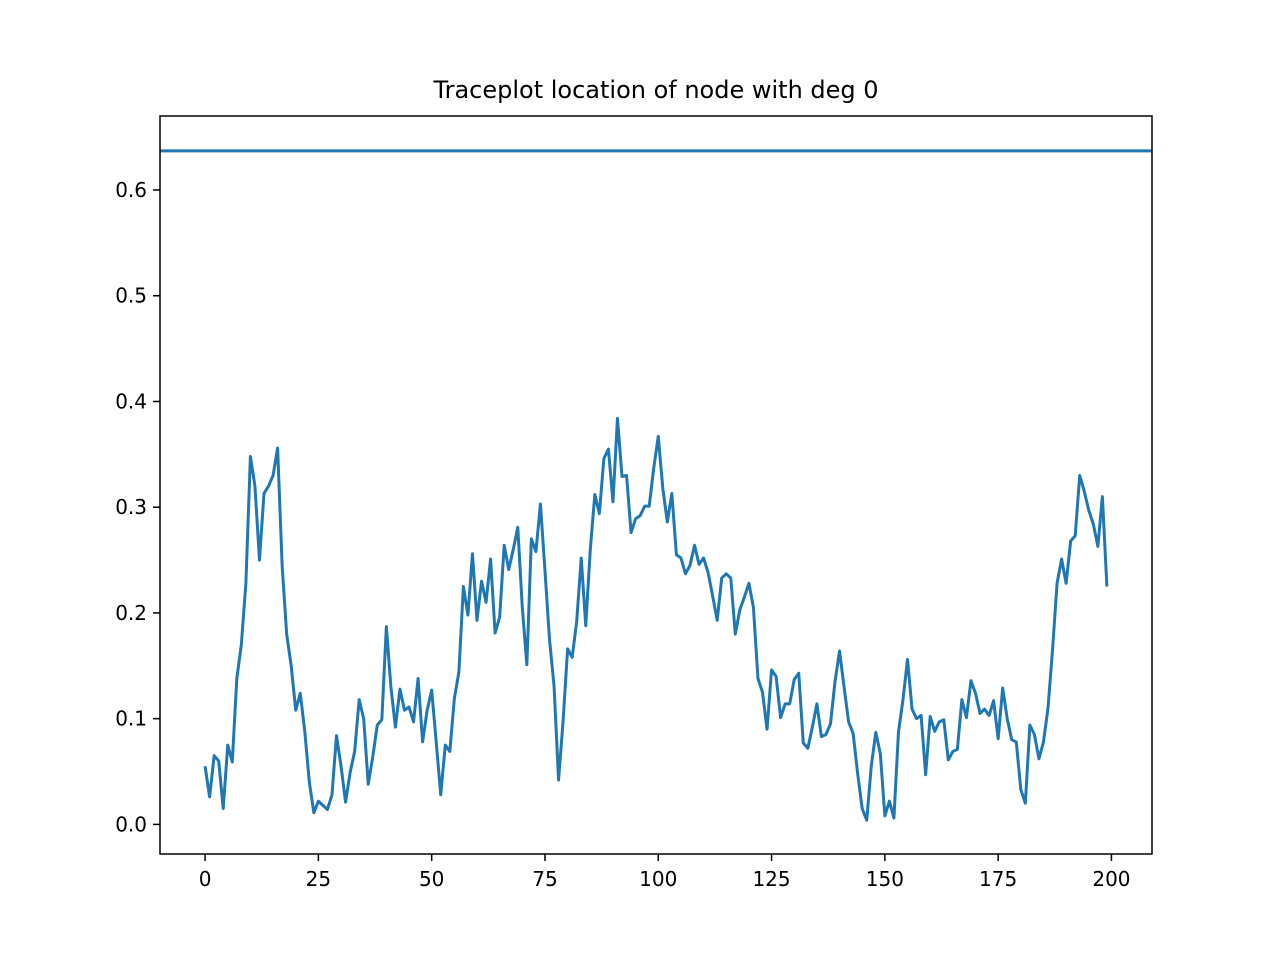  Describe the element at coordinates (131, 190) in the screenshot. I see `y-tick-label: 0.6` at that location.